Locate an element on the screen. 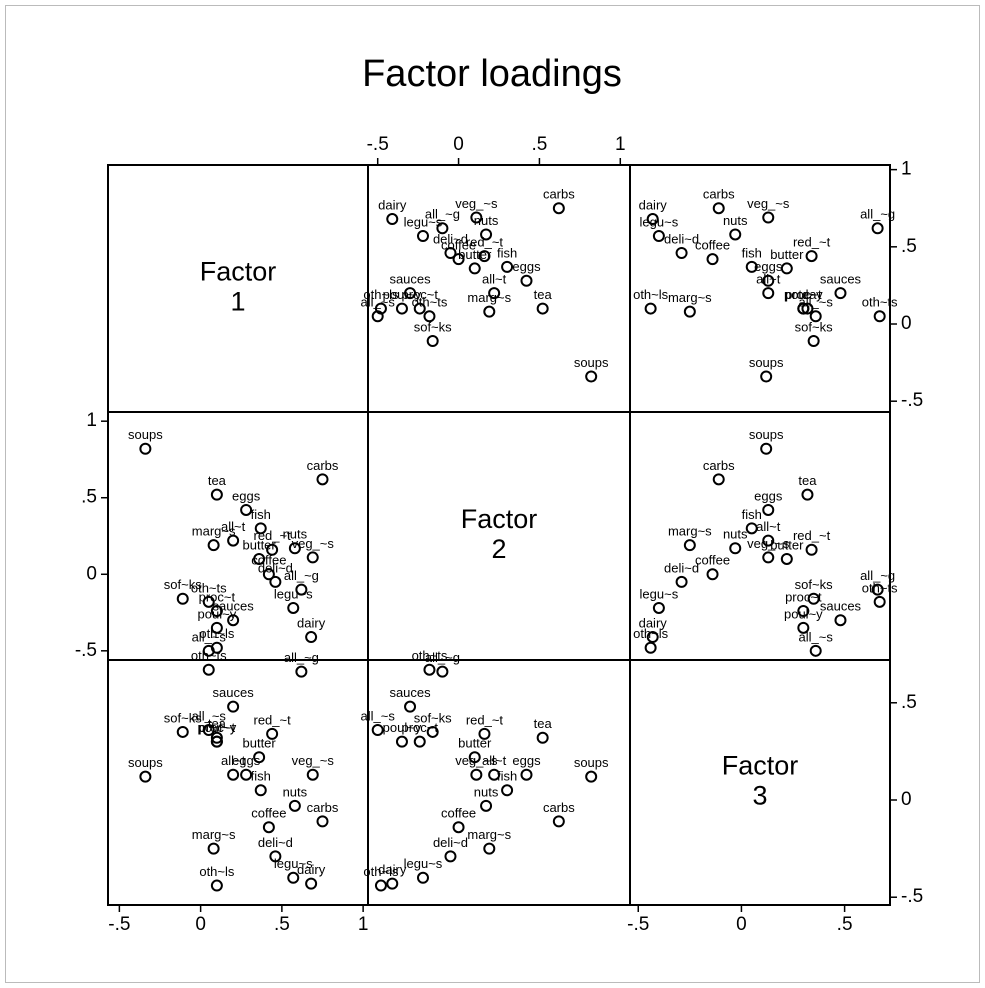  point-label: all_~g is located at coordinates (301, 657).